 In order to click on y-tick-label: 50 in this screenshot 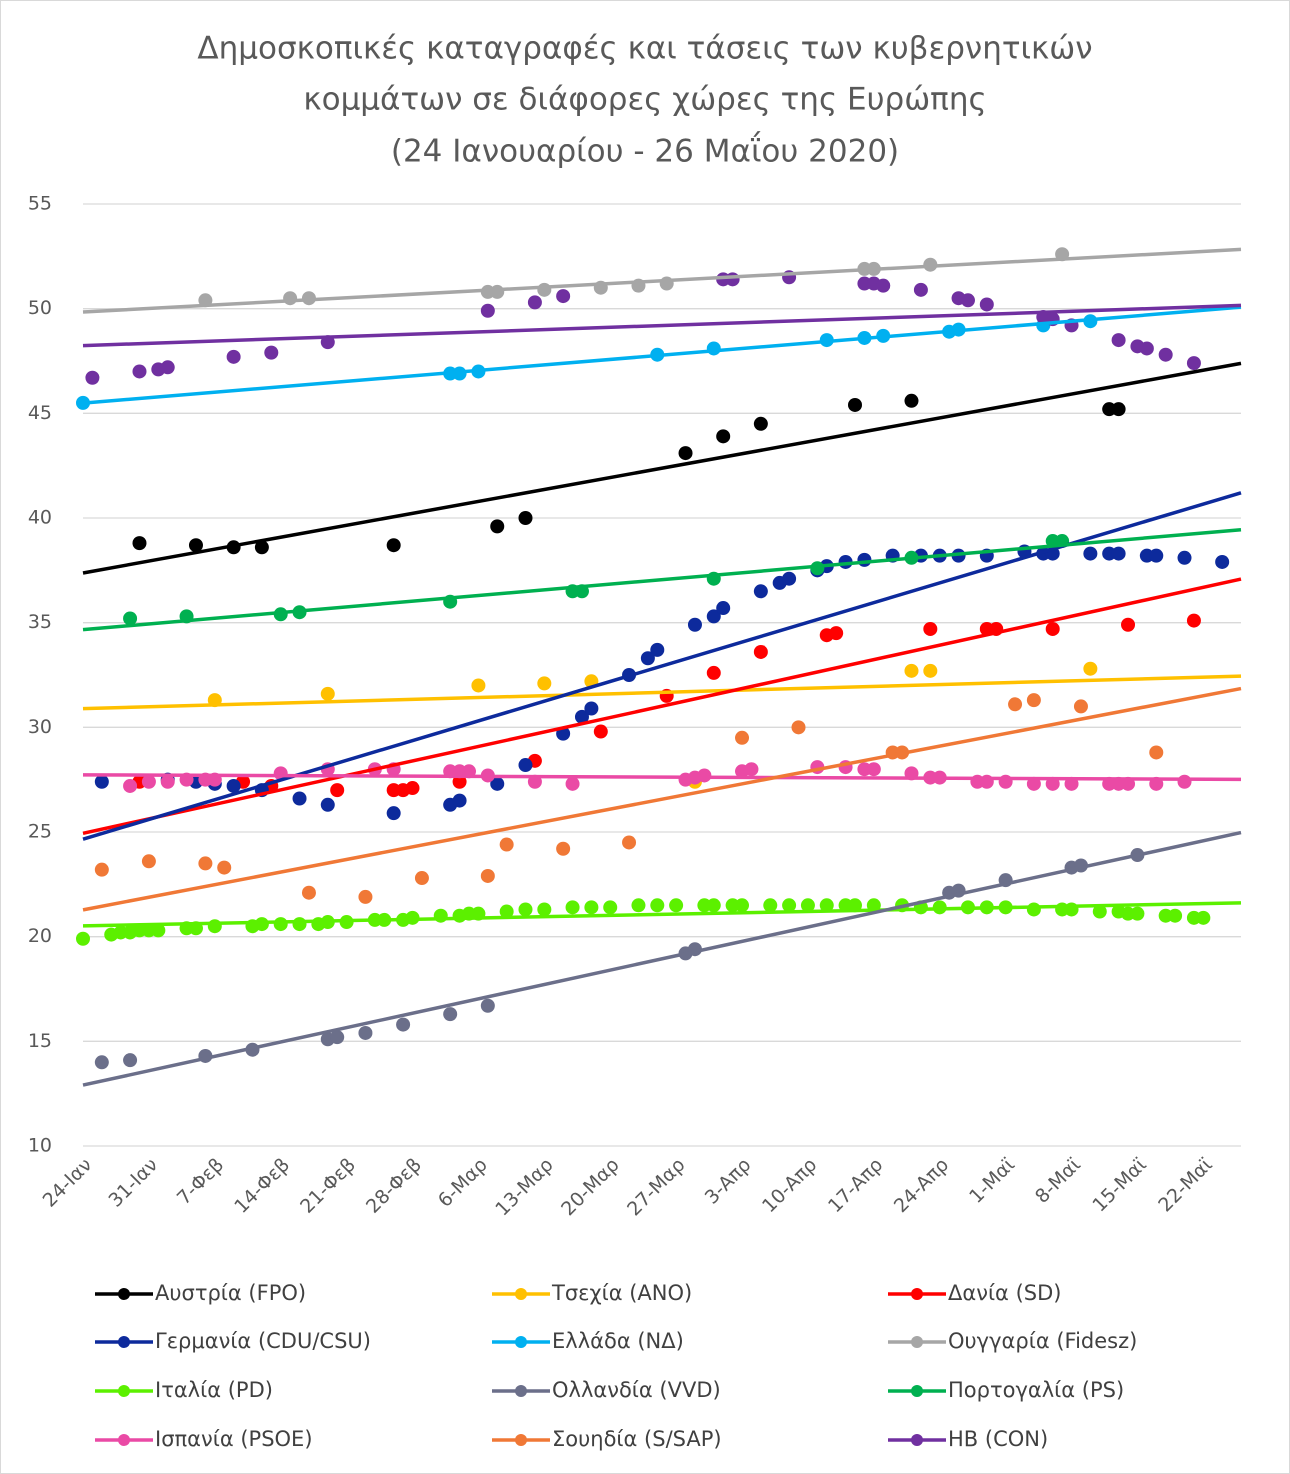, I will do `click(40, 308)`.